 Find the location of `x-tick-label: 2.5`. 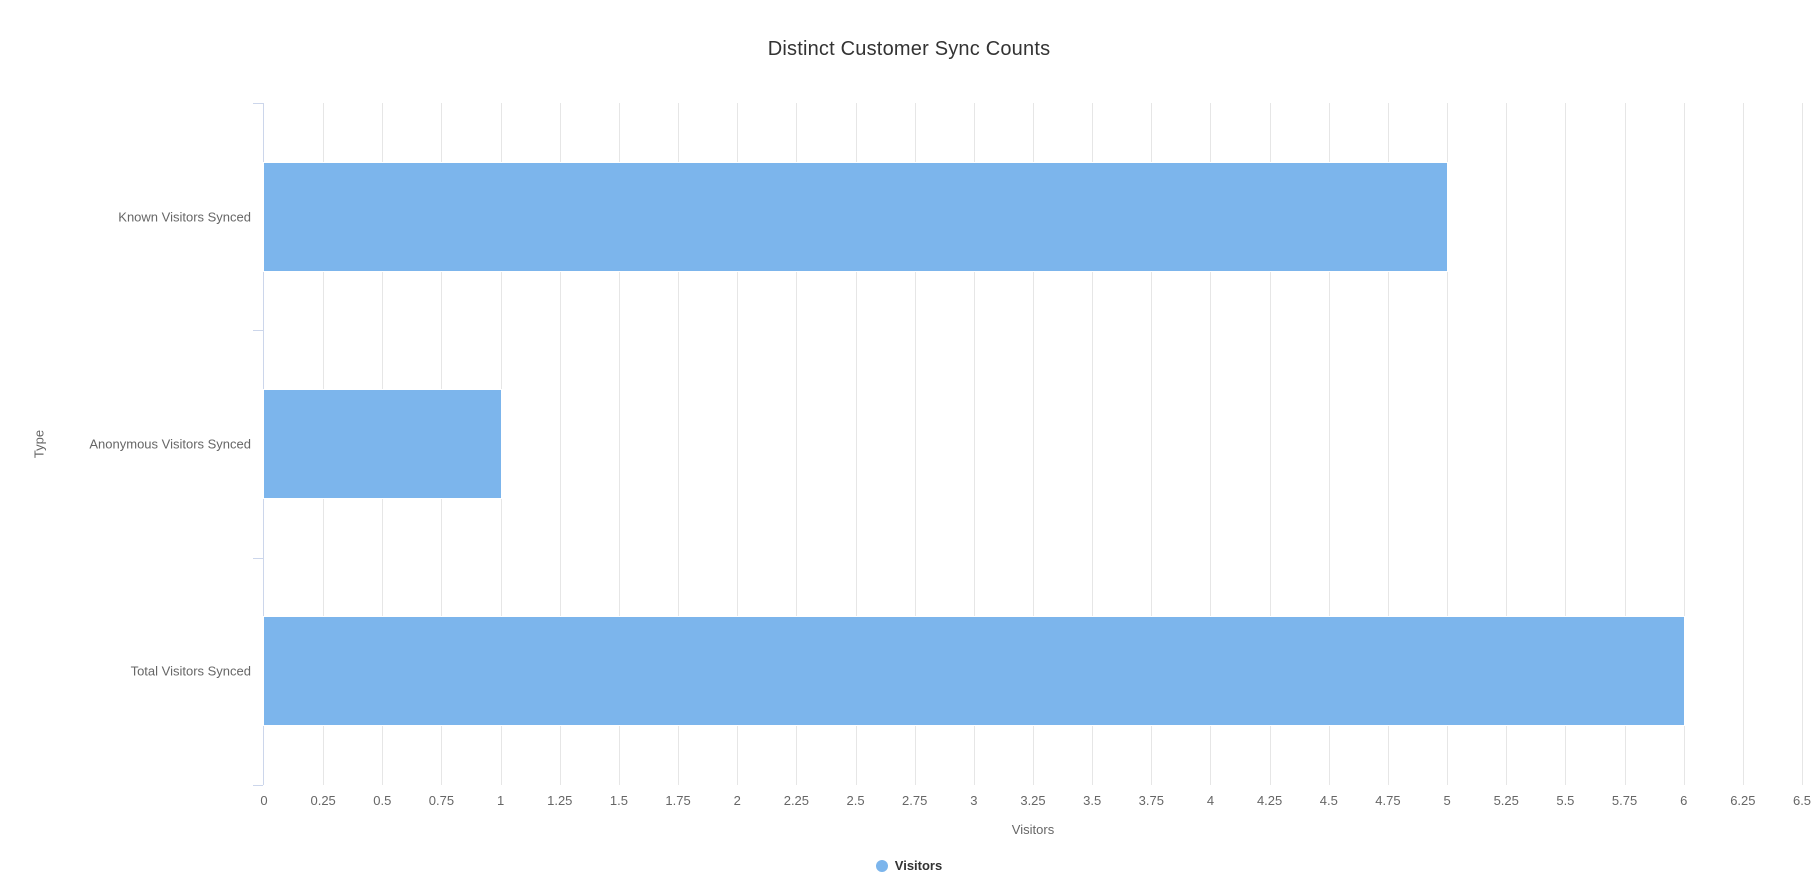

x-tick-label: 2.5 is located at coordinates (855, 800).